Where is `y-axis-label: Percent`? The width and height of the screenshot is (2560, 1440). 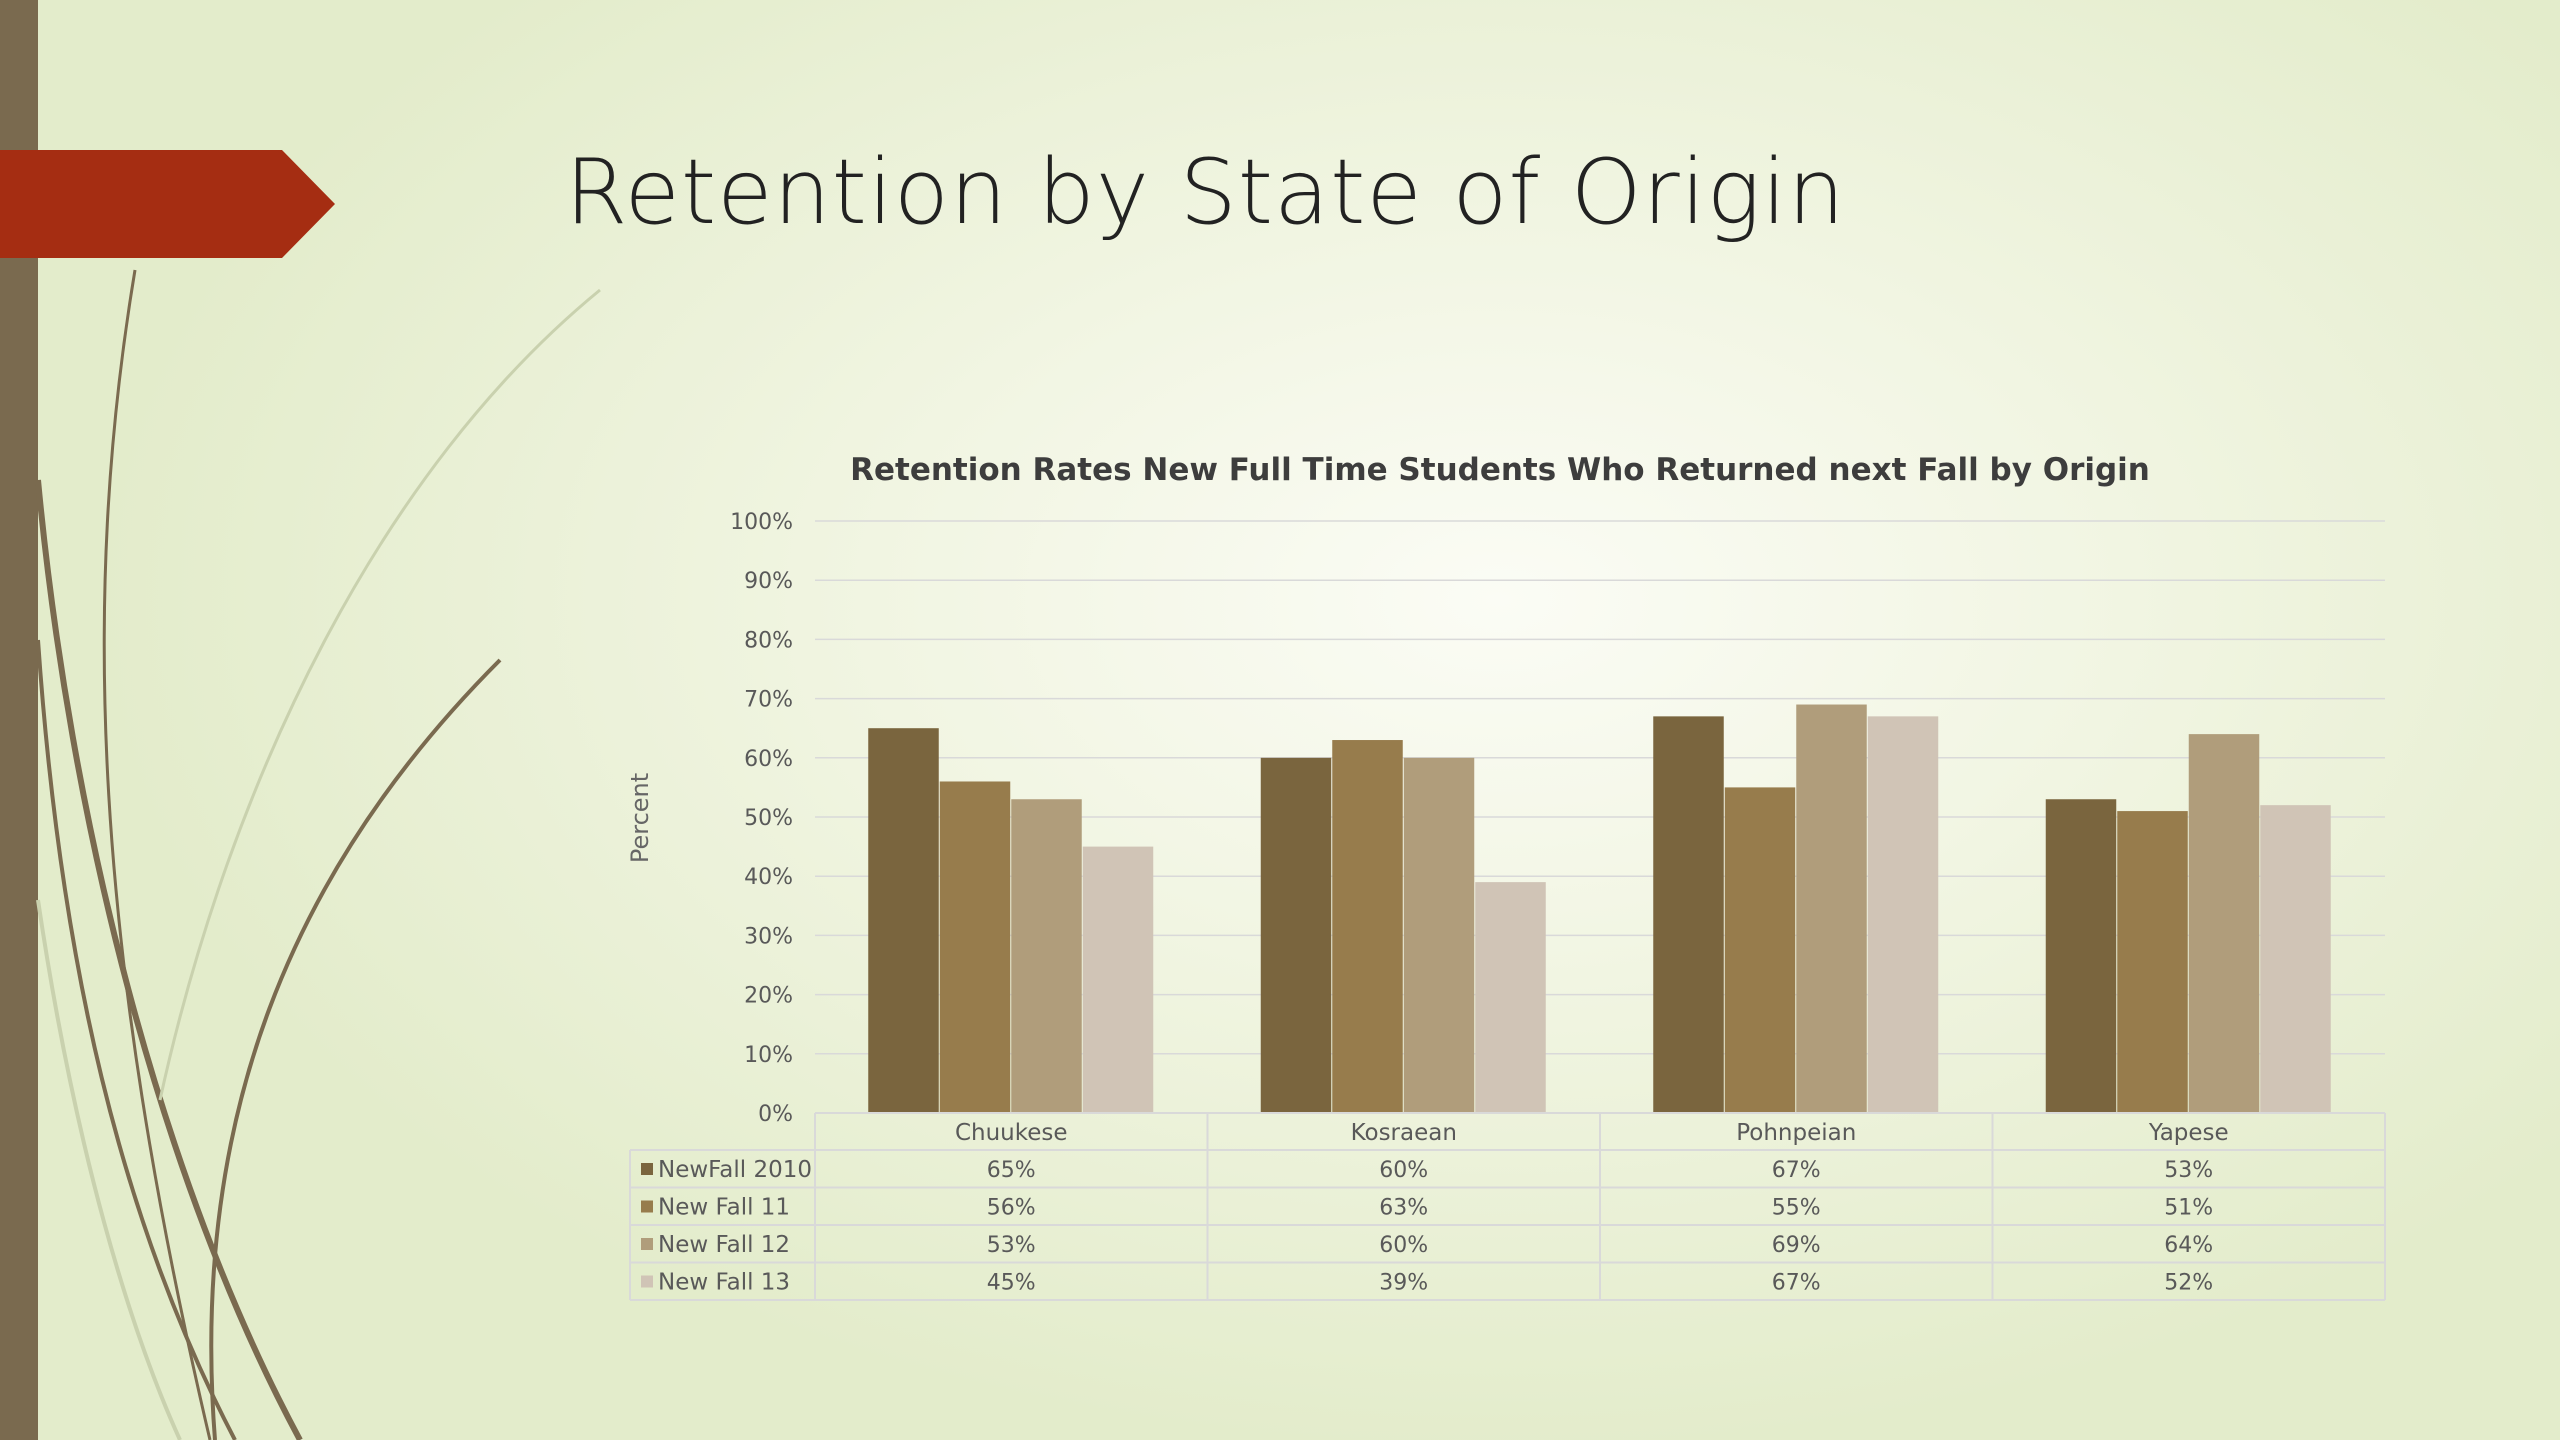
y-axis-label: Percent is located at coordinates (640, 818).